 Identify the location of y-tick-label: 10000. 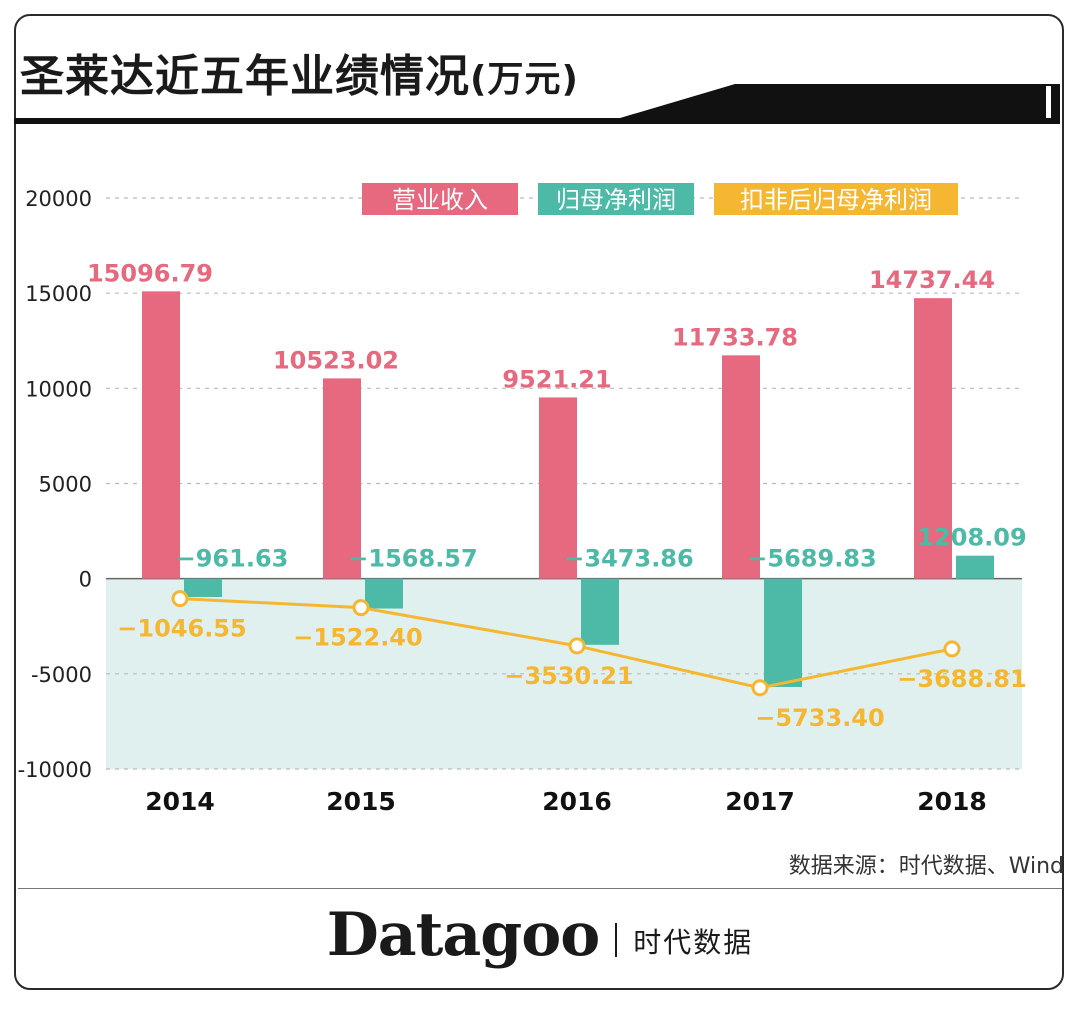
(58, 389).